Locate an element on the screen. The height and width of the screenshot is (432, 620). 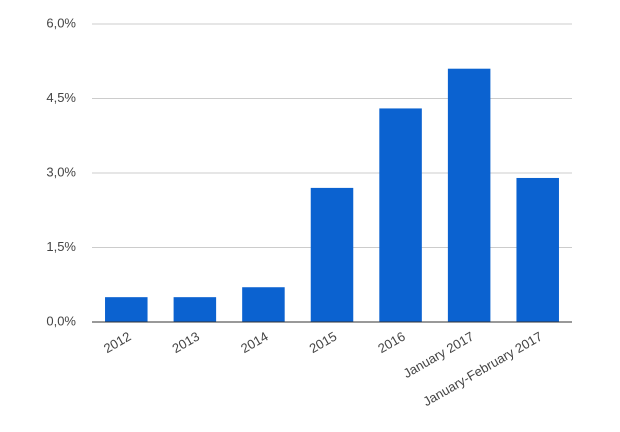
x-tick-label: 2015 is located at coordinates (323, 342).